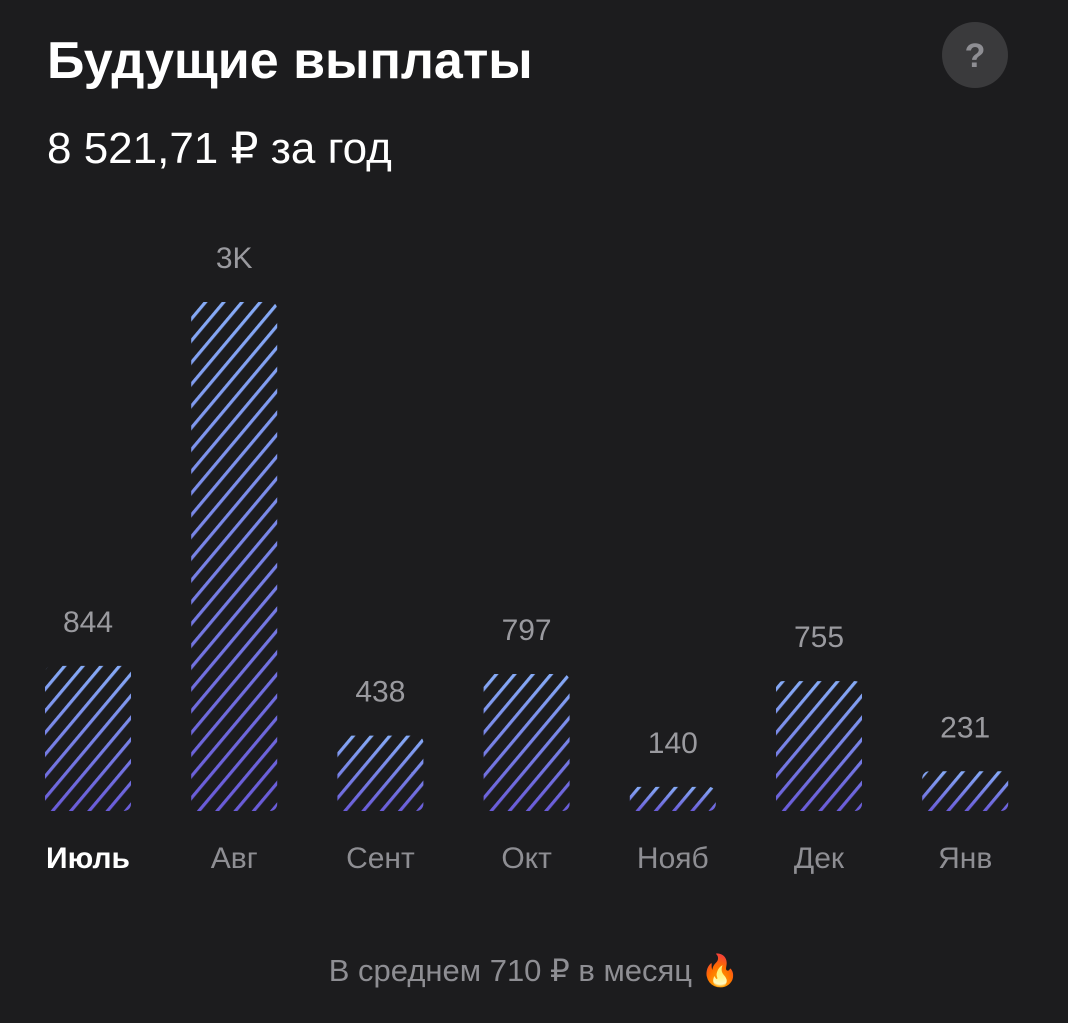 The width and height of the screenshot is (1068, 1023). I want to click on month-label: Дек, so click(819, 858).